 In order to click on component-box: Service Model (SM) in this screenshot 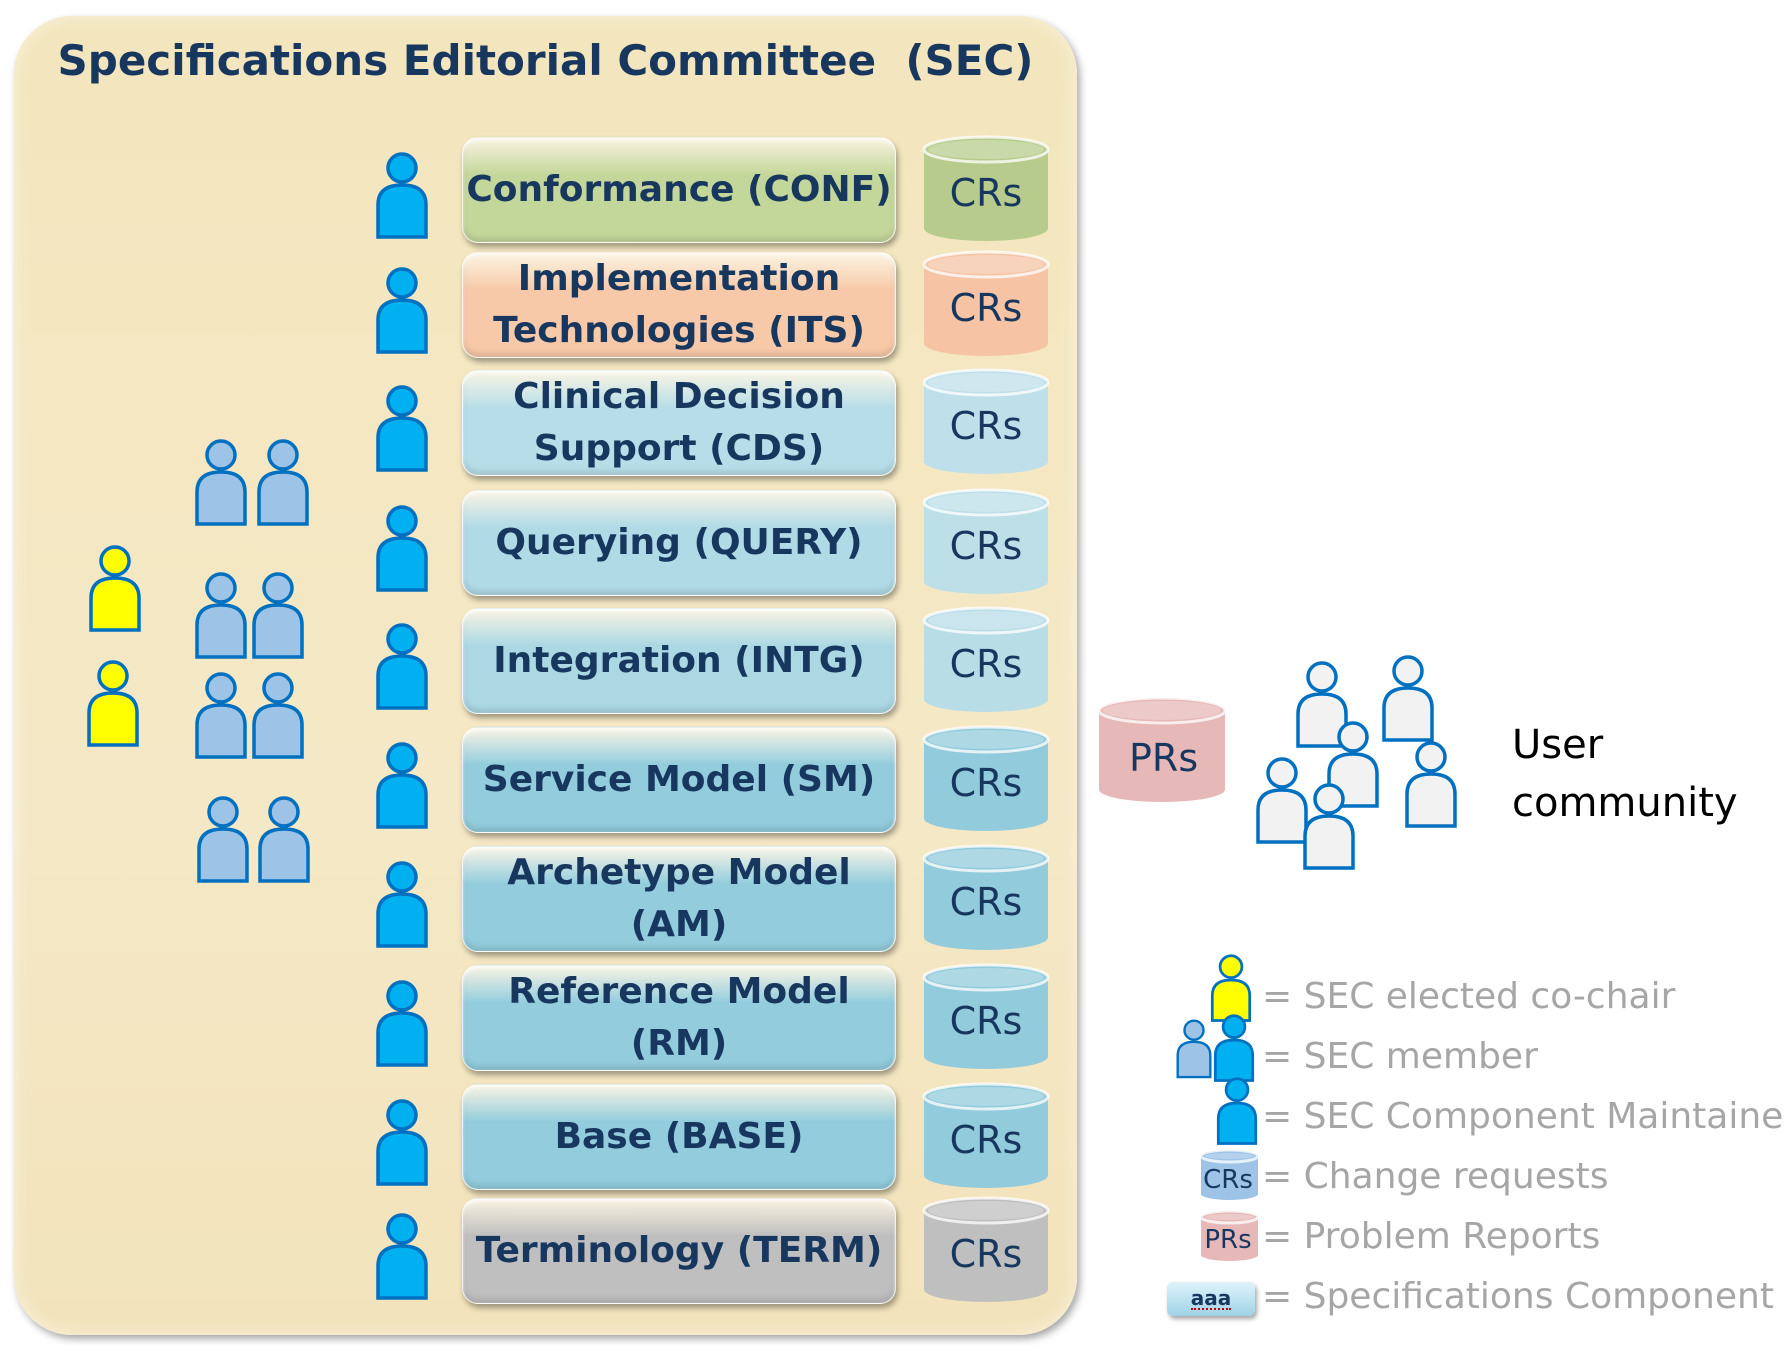, I will do `click(679, 780)`.